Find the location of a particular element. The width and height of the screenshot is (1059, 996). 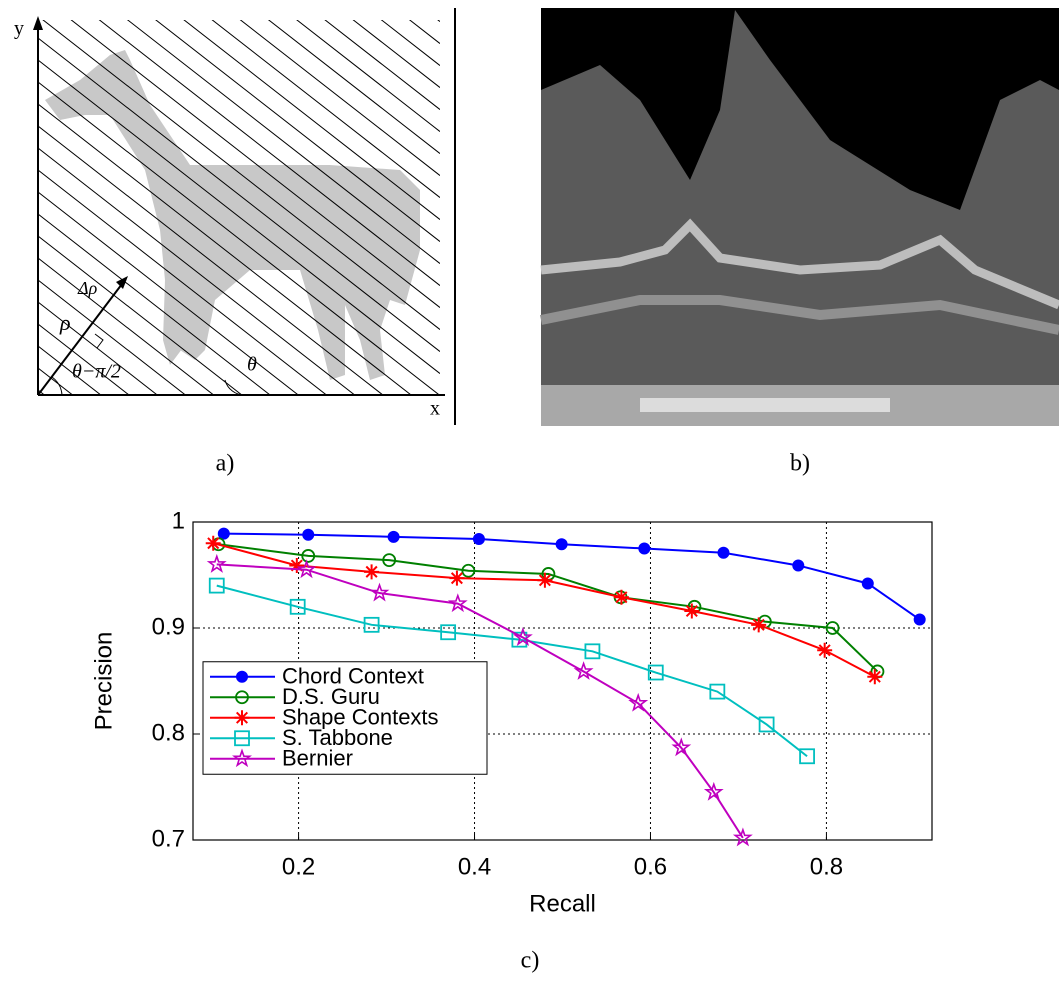

annotation: θ−π/2 is located at coordinates (96, 372).